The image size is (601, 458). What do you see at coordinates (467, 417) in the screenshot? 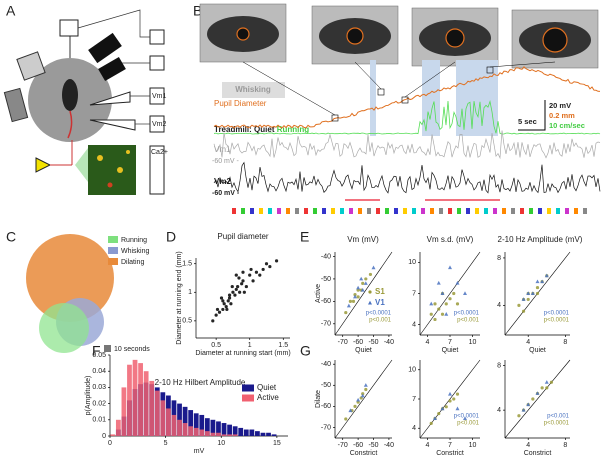
I see `p-value: p<0.0001` at bounding box center [467, 417].